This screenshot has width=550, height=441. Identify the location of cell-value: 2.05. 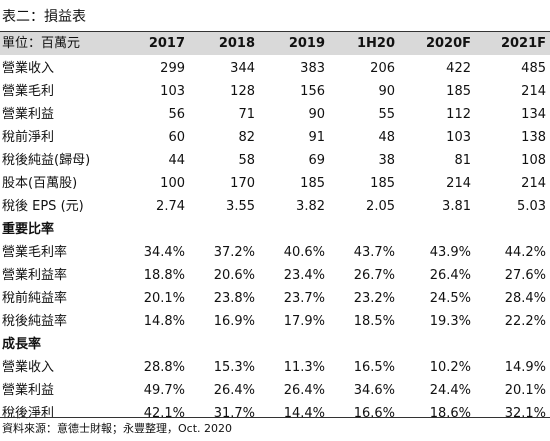
(380, 206).